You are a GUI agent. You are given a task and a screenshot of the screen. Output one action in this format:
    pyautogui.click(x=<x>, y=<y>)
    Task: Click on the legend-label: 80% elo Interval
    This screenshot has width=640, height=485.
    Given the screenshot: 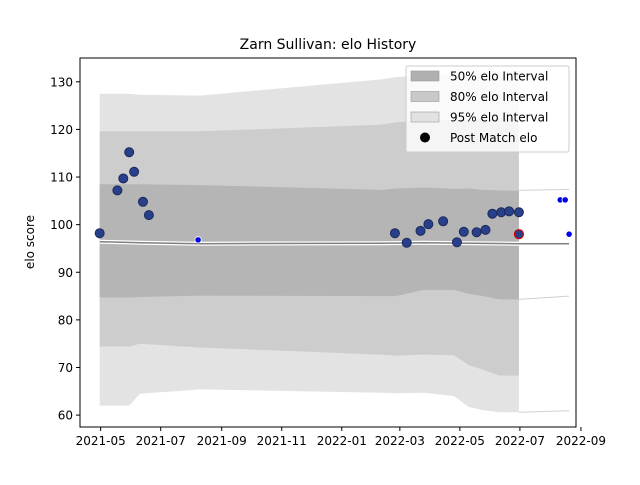 What is the action you would take?
    pyautogui.click(x=499, y=97)
    